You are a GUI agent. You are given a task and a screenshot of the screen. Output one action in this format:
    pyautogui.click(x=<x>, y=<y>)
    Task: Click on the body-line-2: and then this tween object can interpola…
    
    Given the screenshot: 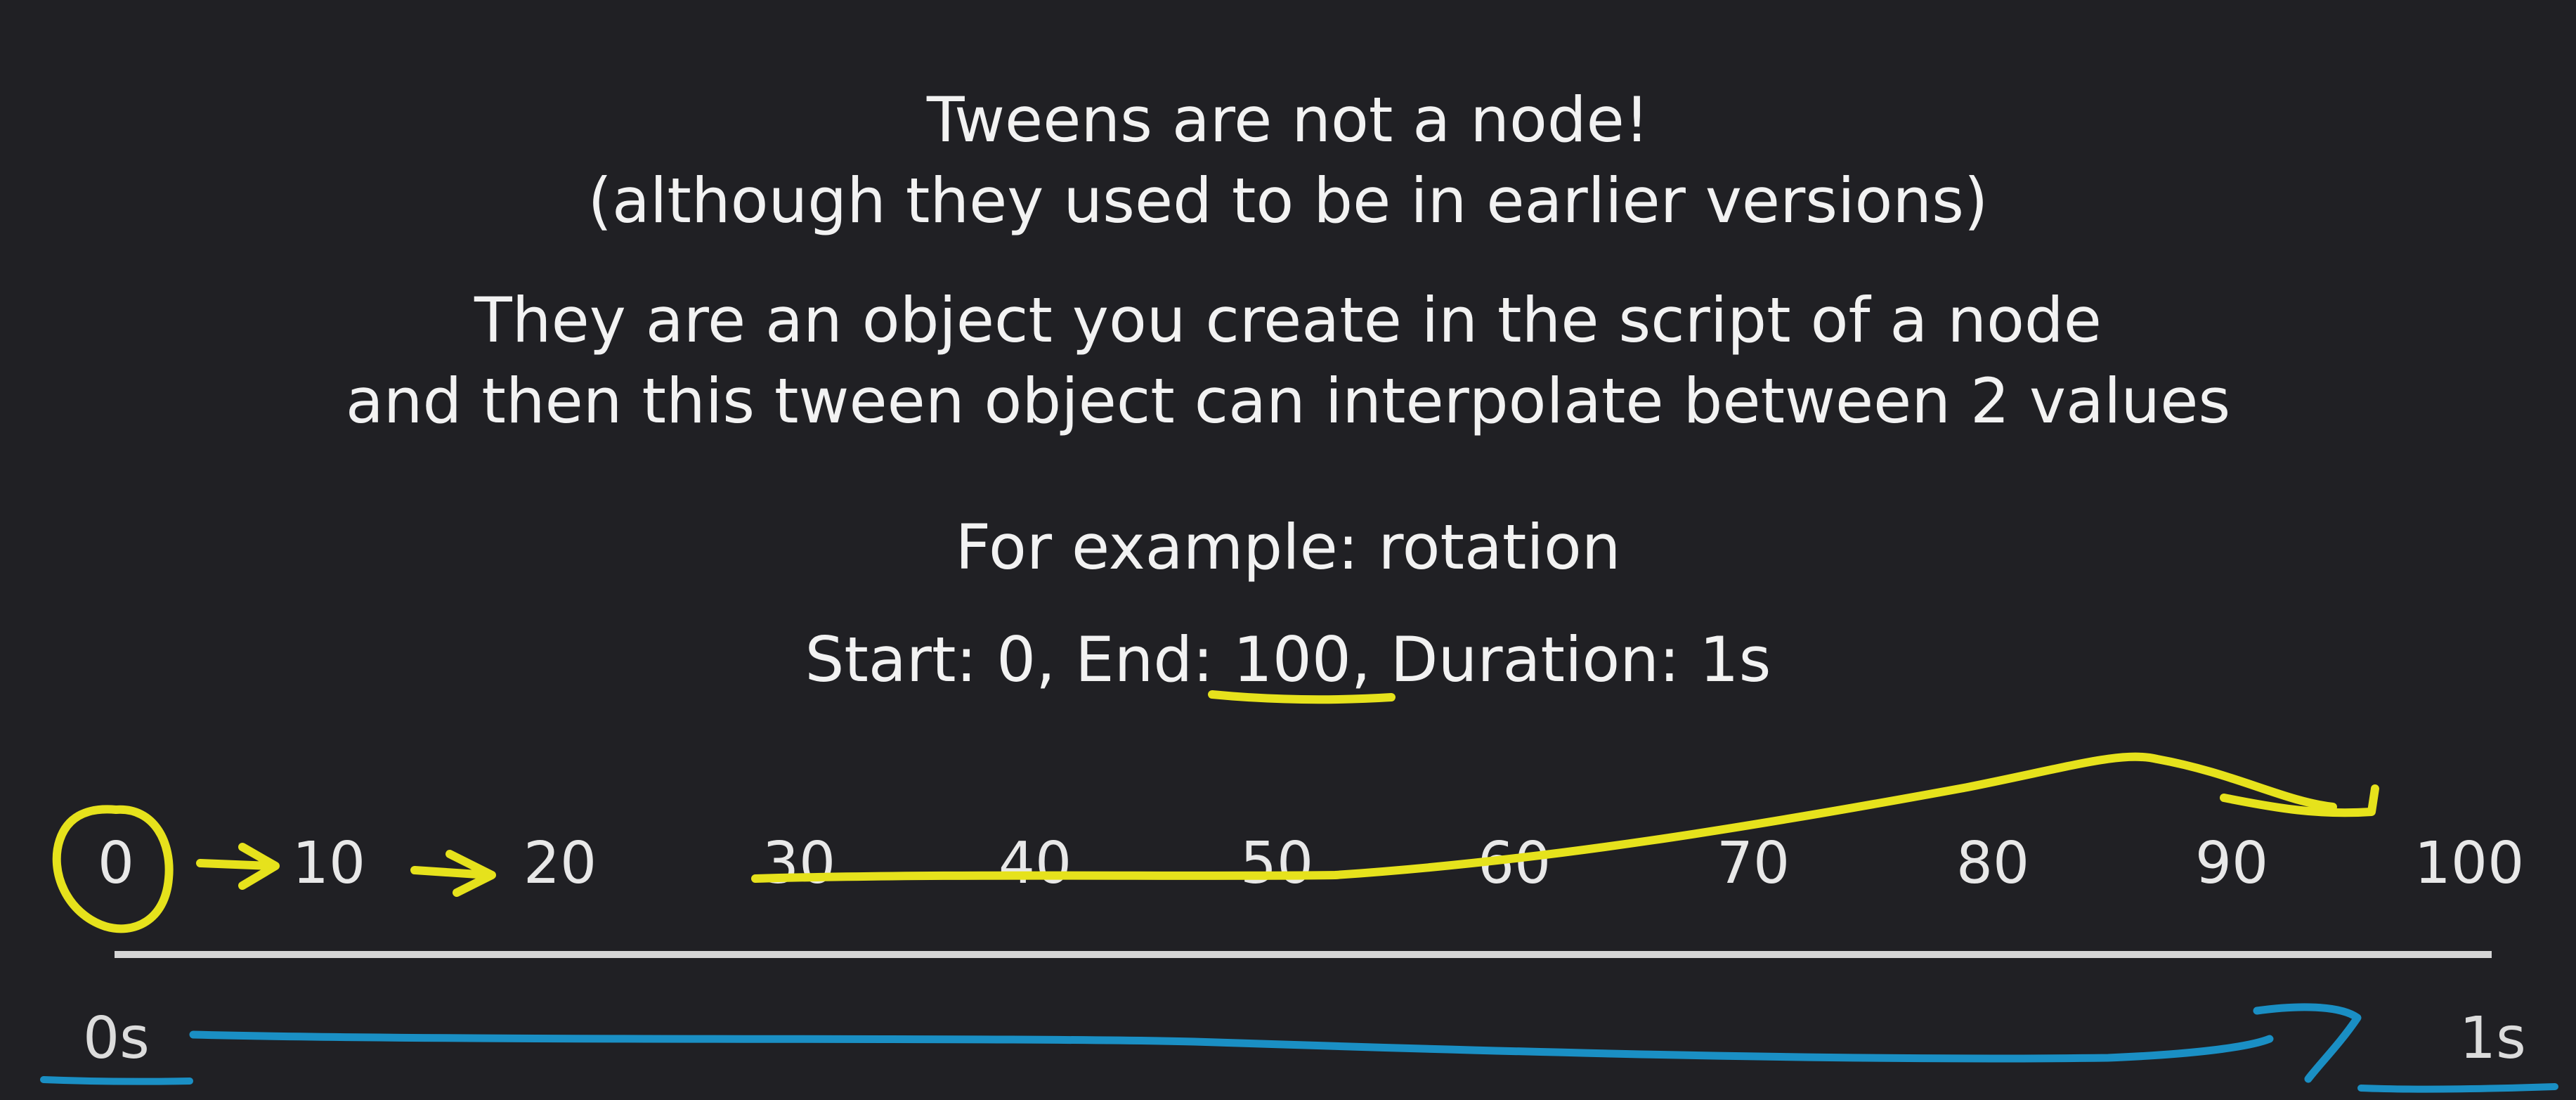 What is the action you would take?
    pyautogui.click(x=1288, y=401)
    